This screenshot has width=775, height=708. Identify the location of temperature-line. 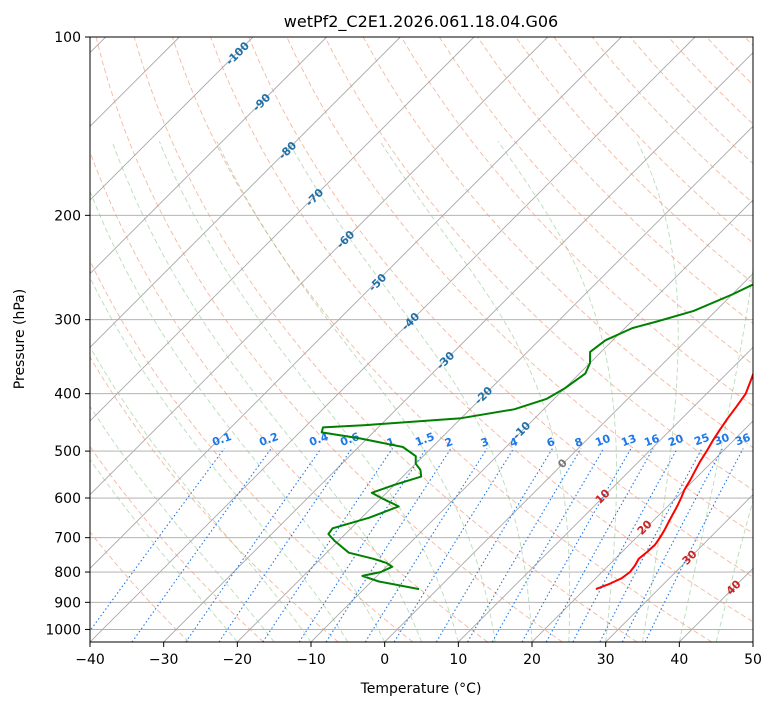
(674, 481).